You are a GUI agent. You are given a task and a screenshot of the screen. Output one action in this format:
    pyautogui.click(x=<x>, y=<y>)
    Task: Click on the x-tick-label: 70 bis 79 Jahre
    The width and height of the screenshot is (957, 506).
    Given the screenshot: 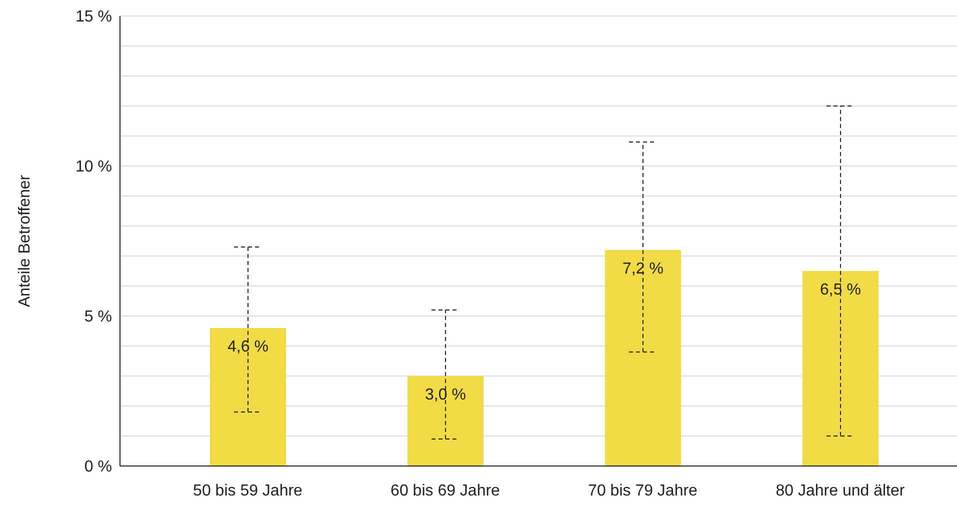 What is the action you would take?
    pyautogui.click(x=643, y=491)
    